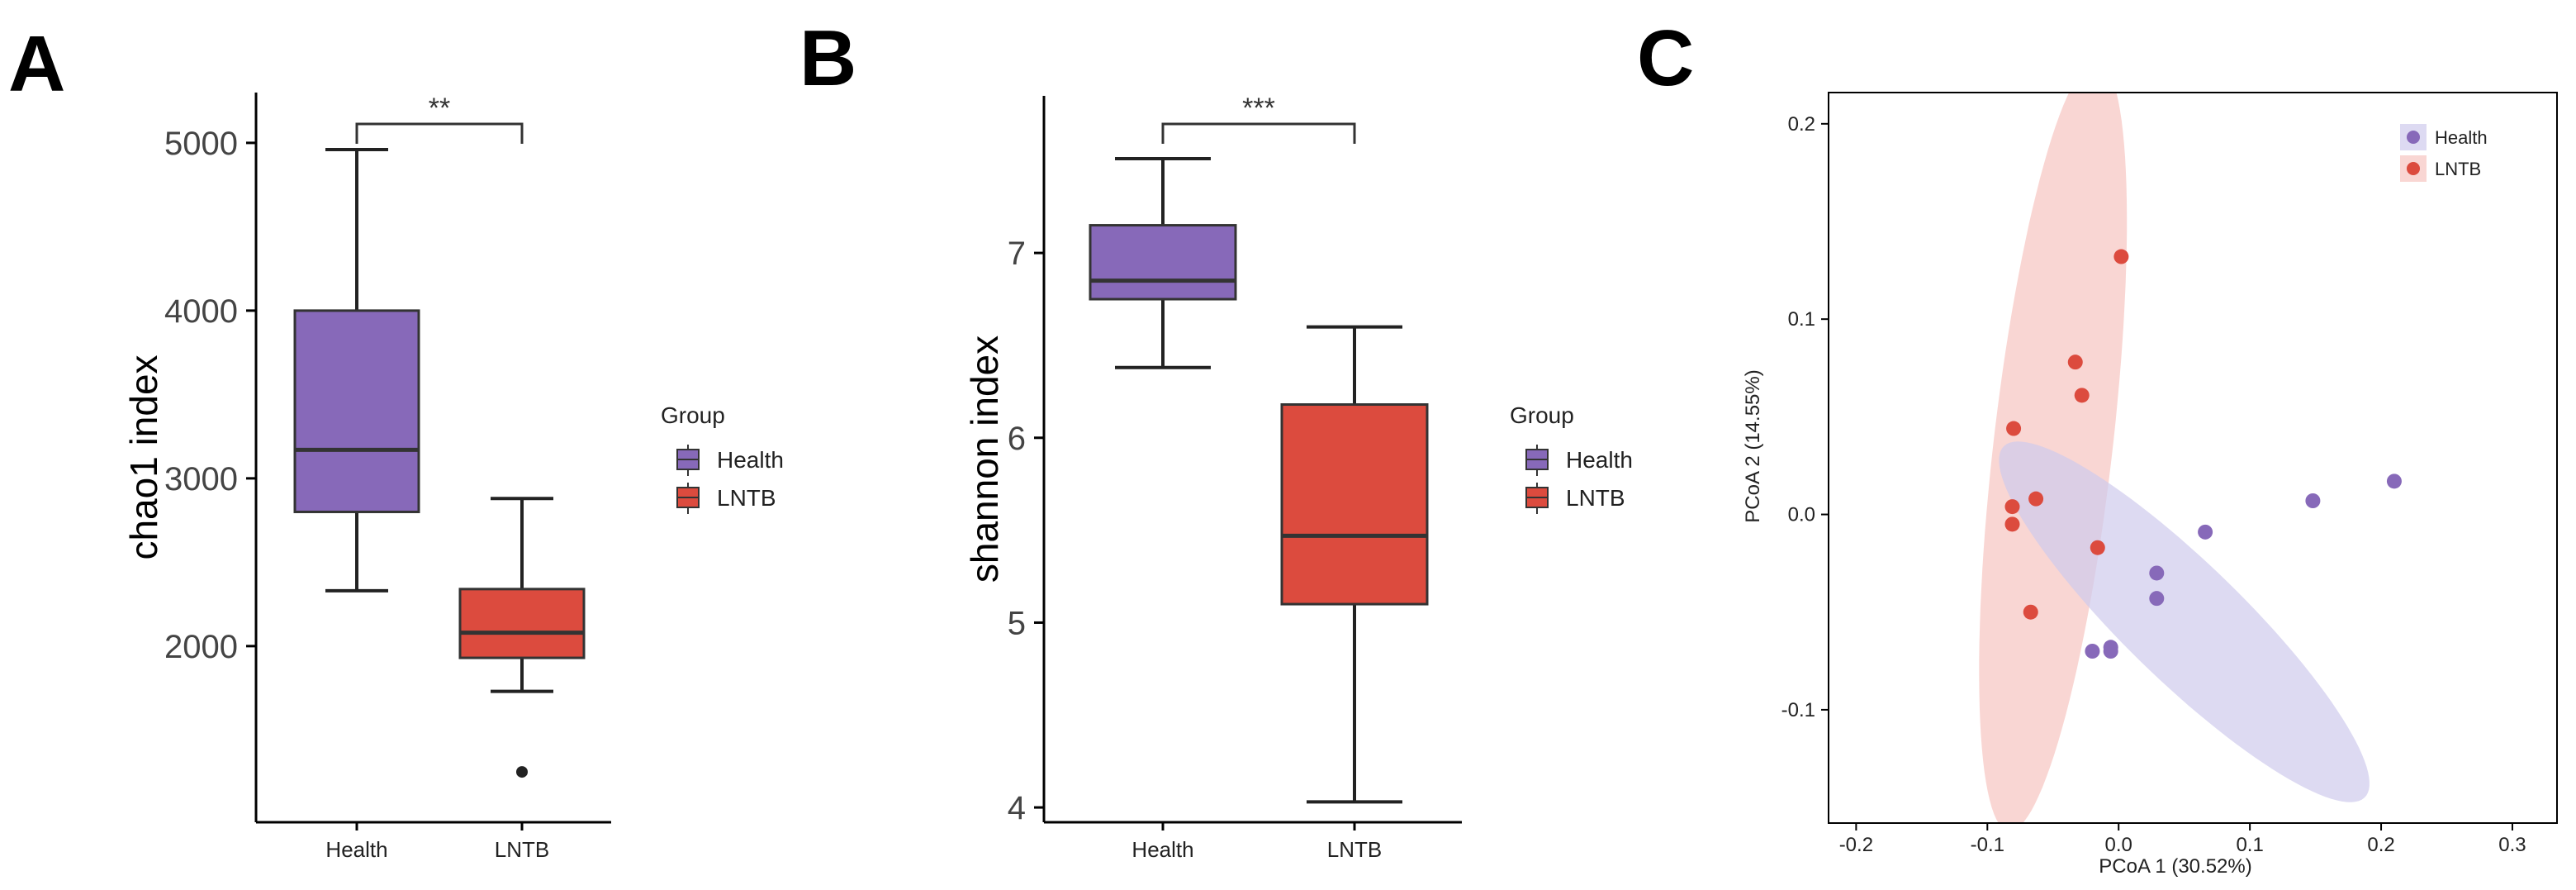  I want to click on y-tick-label: 0.2, so click(1801, 125).